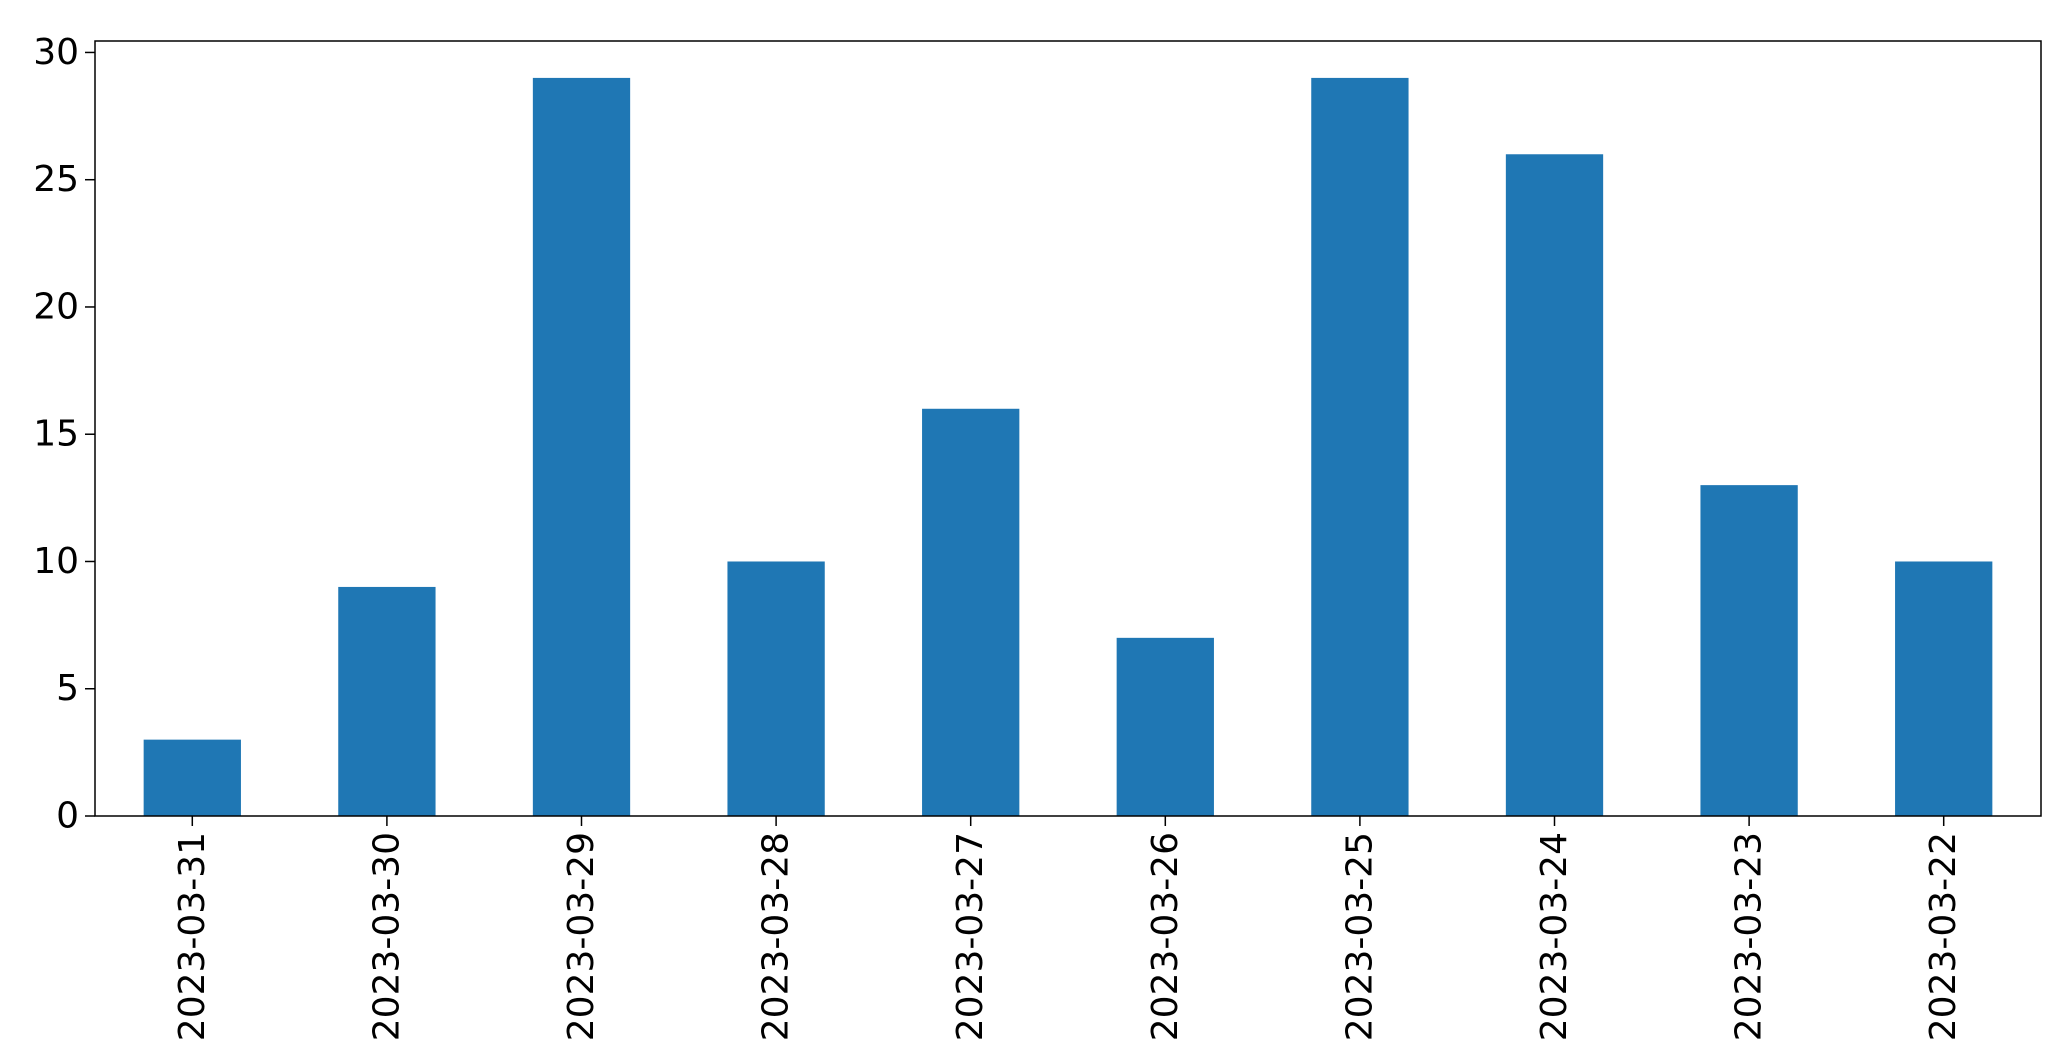 The width and height of the screenshot is (2071, 1063). I want to click on y-axis: 0 5 10 15 20 25 30, so click(64, 434).